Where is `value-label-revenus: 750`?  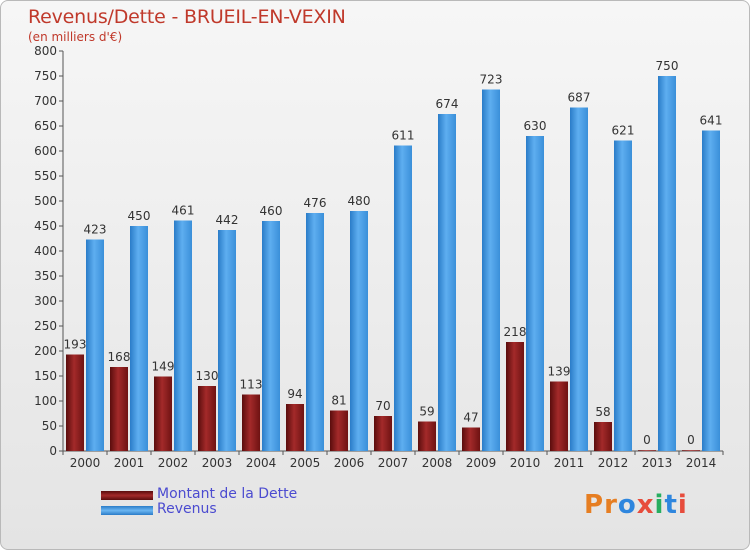
value-label-revenus: 750 is located at coordinates (667, 66).